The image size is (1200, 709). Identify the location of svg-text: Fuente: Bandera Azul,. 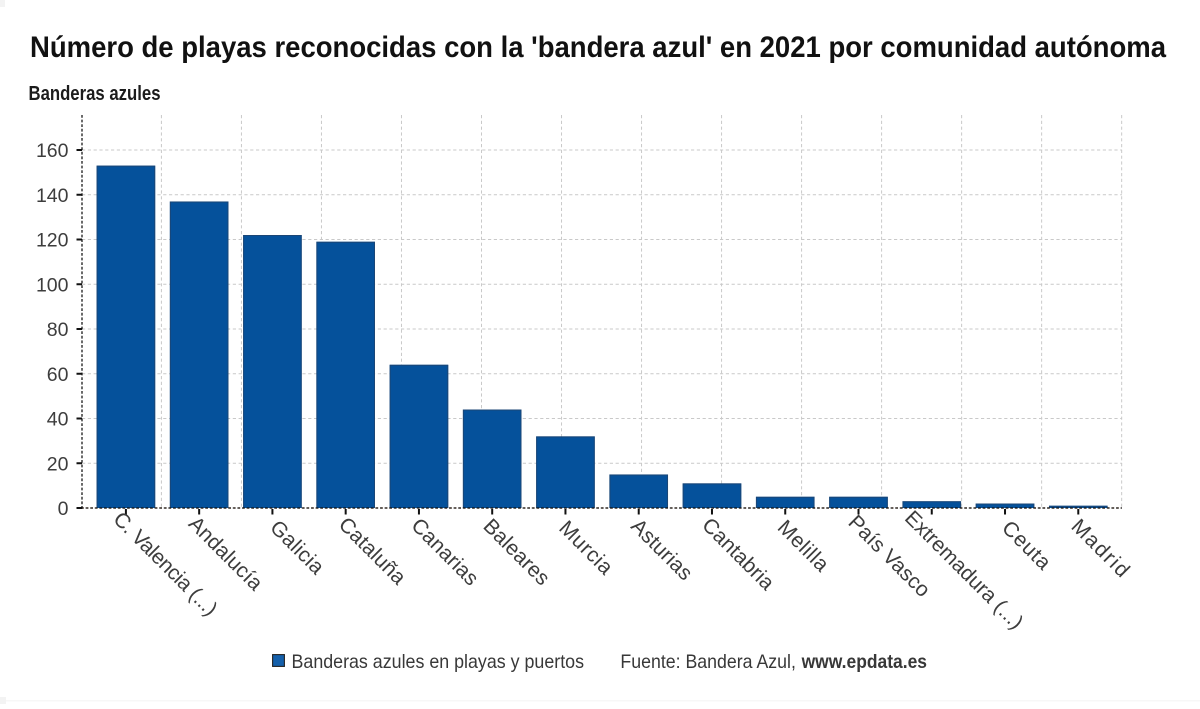
(708, 662).